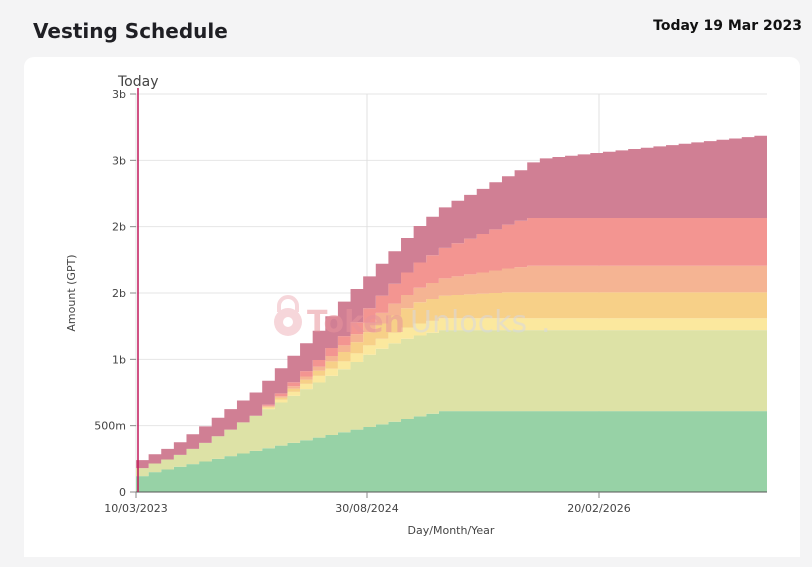 This screenshot has width=812, height=567. I want to click on today-marker: Today, so click(138, 283).